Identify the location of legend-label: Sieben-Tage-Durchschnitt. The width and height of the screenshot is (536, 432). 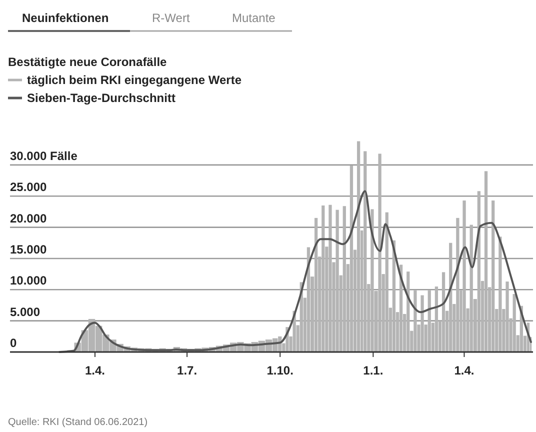
(101, 98).